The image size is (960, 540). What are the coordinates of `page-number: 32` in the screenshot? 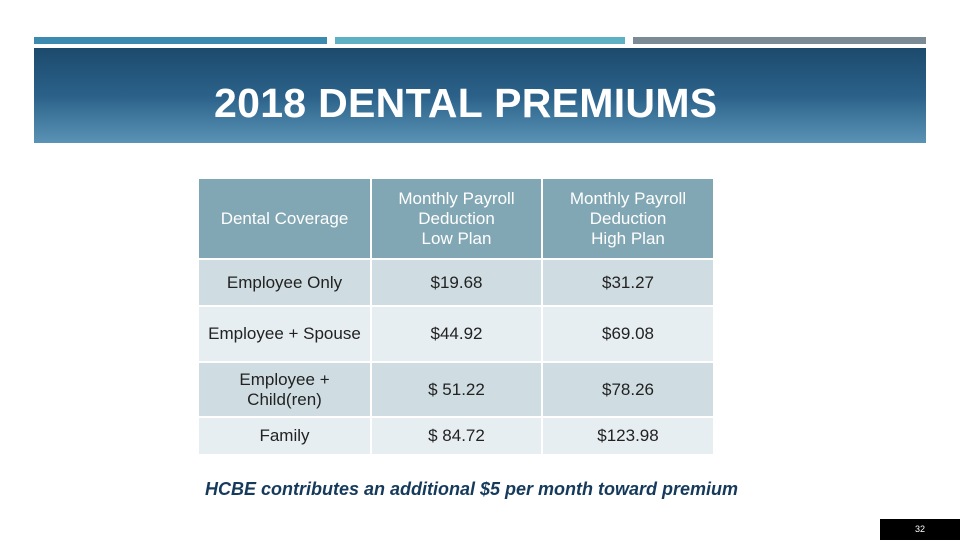 It's located at (920, 529).